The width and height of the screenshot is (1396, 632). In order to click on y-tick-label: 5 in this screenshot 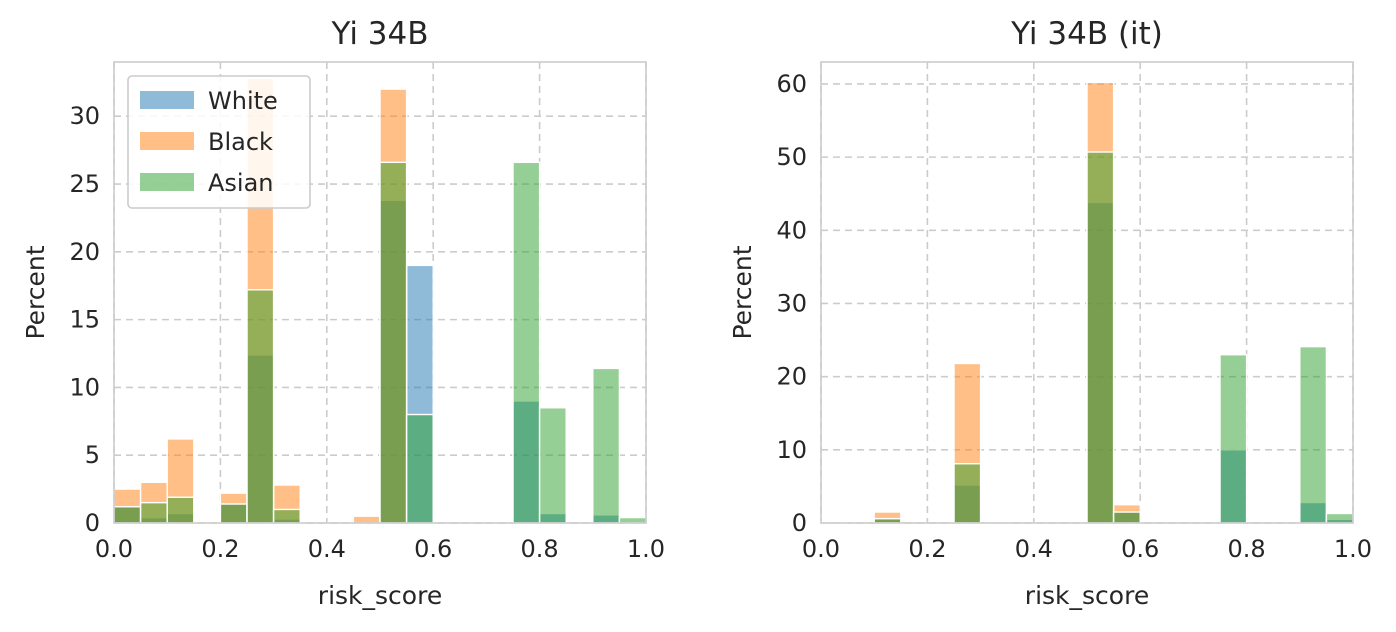, I will do `click(92, 455)`.